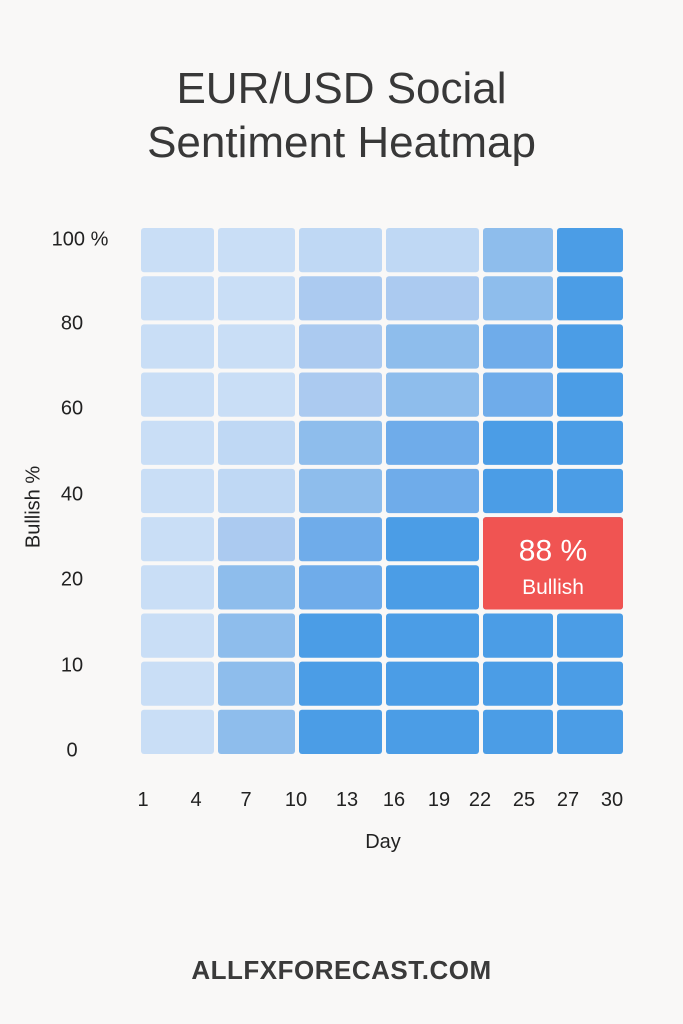 This screenshot has height=1024, width=683. What do you see at coordinates (394, 800) in the screenshot?
I see `x-tick-label: 16` at bounding box center [394, 800].